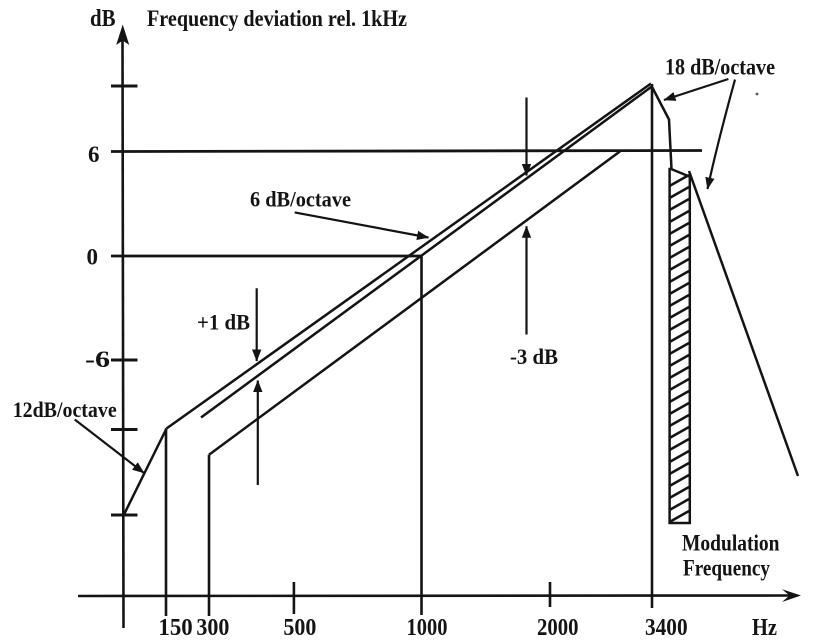  Describe the element at coordinates (764, 628) in the screenshot. I see `svg-text: Hz` at that location.